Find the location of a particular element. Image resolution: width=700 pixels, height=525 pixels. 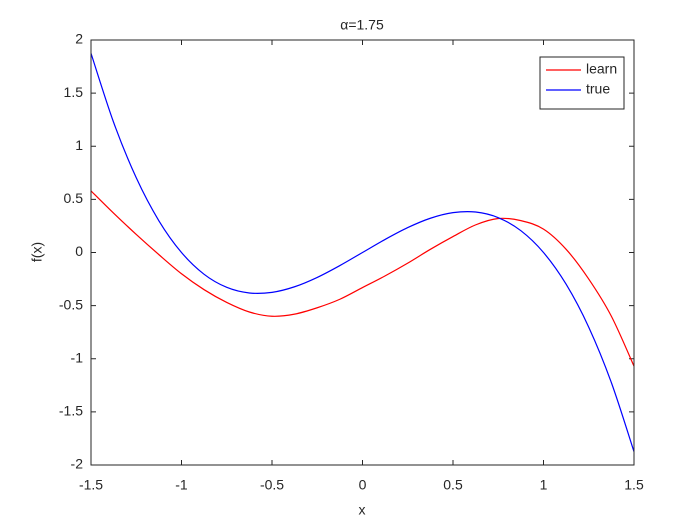

x-tick-label: -1.5 is located at coordinates (91, 485).